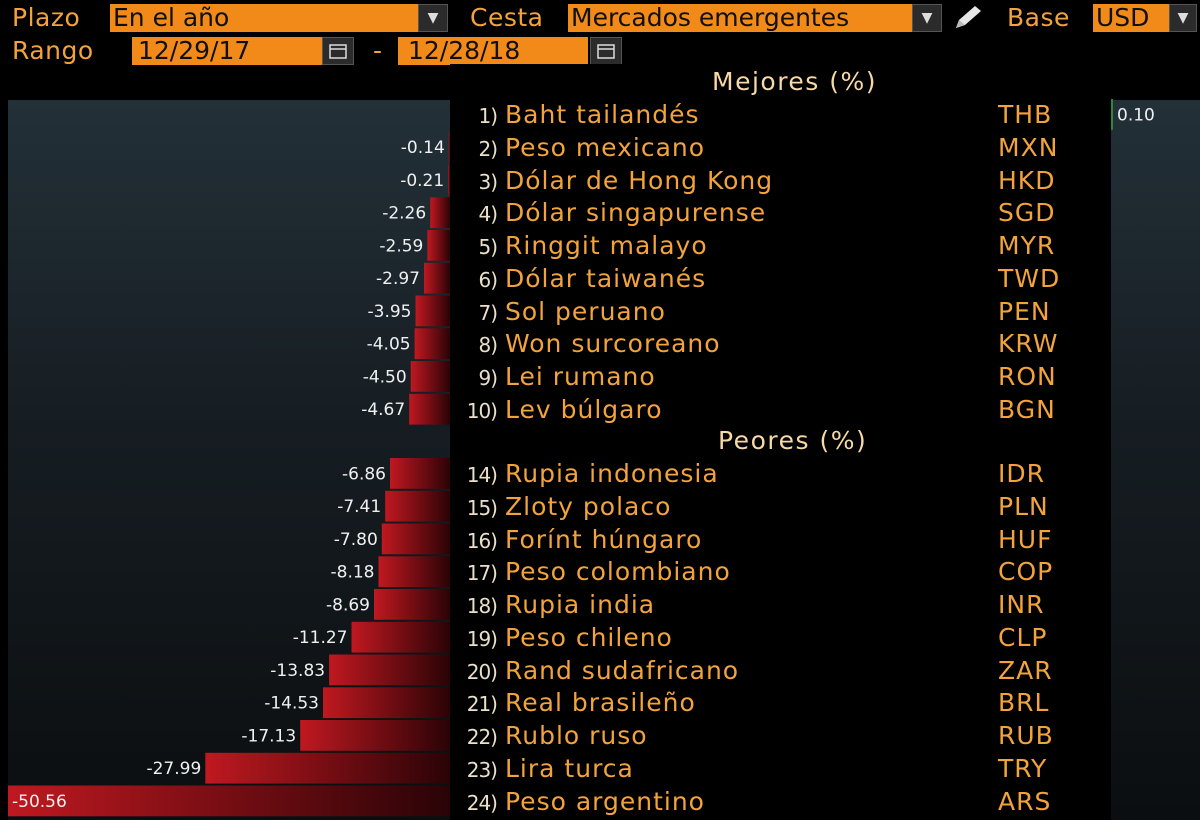  I want to click on rank-number: 15), so click(482, 507).